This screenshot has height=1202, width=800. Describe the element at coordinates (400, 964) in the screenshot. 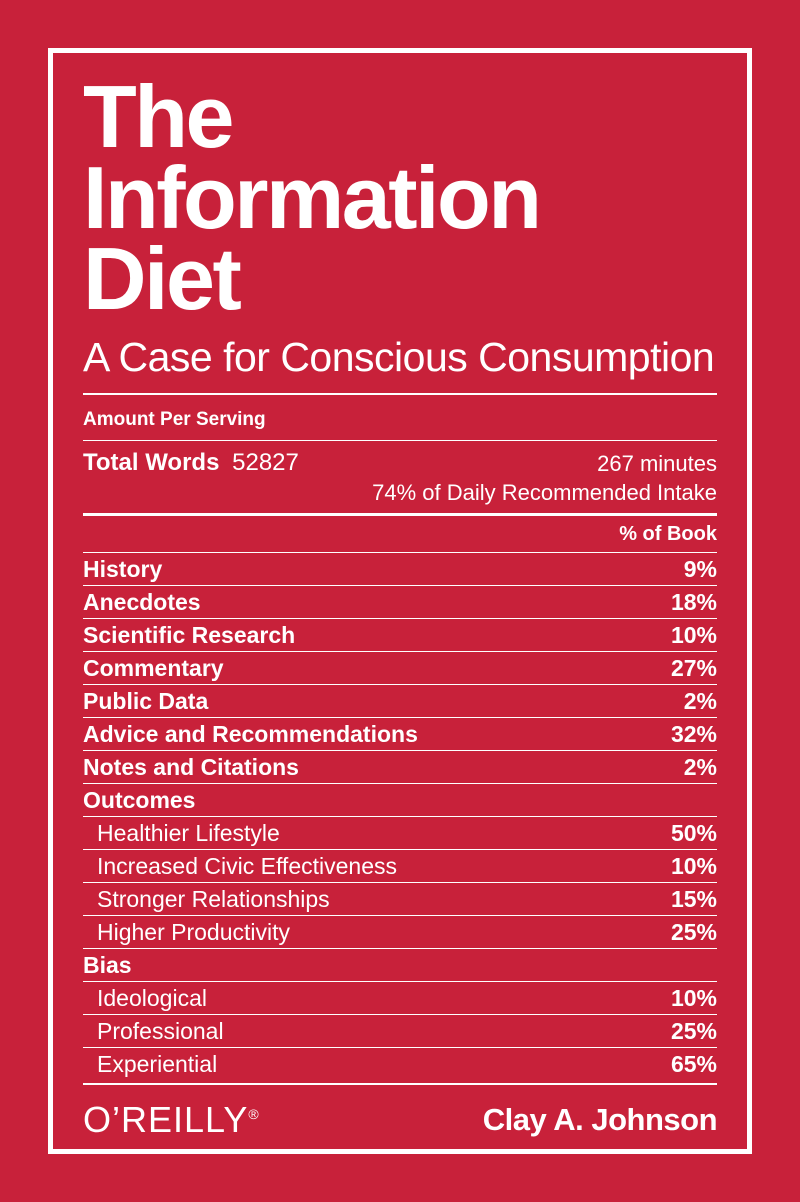

I see `table-row: Bias` at that location.